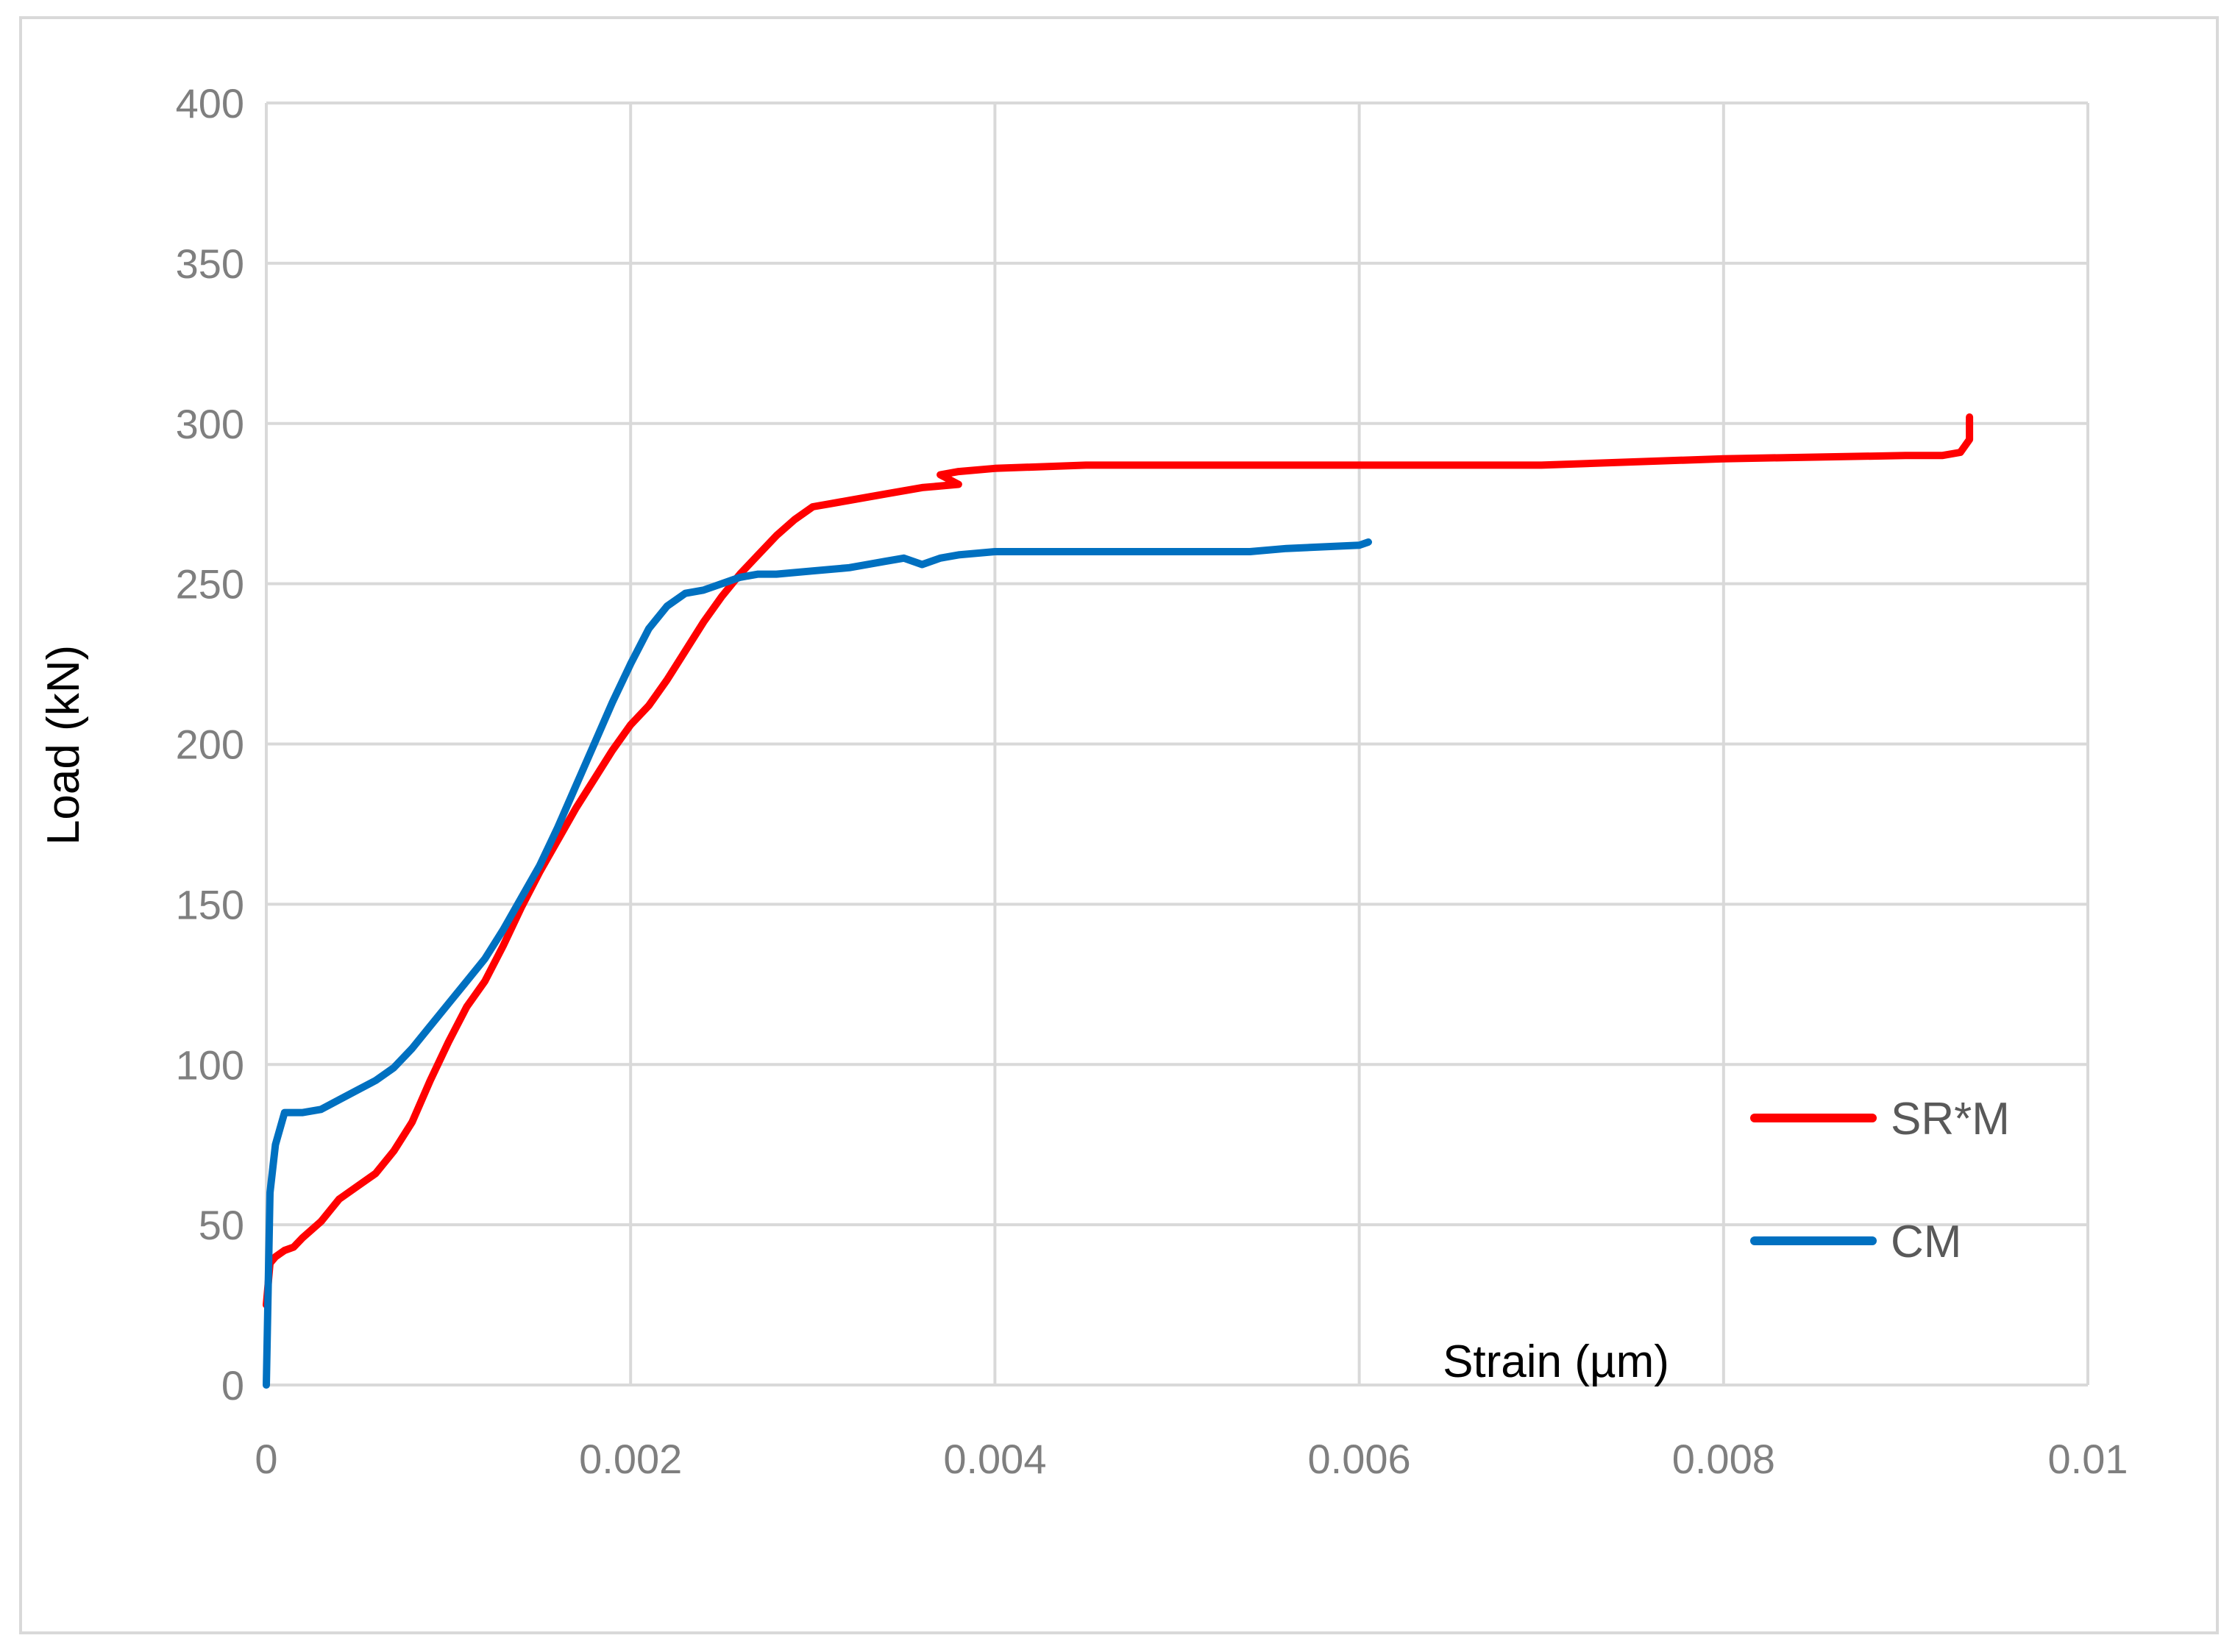  What do you see at coordinates (232, 1386) in the screenshot?
I see `y-tick-label: 0` at bounding box center [232, 1386].